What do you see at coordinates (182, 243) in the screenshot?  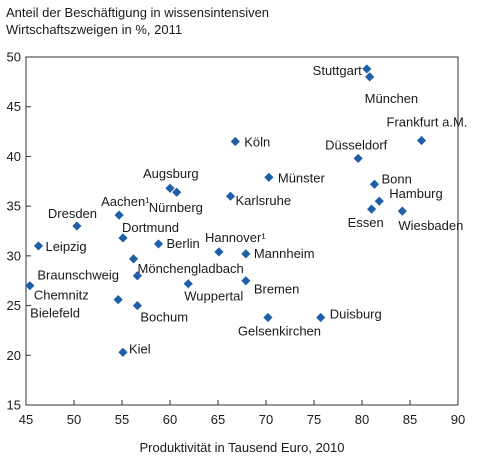 I see `point-label: Berlin` at bounding box center [182, 243].